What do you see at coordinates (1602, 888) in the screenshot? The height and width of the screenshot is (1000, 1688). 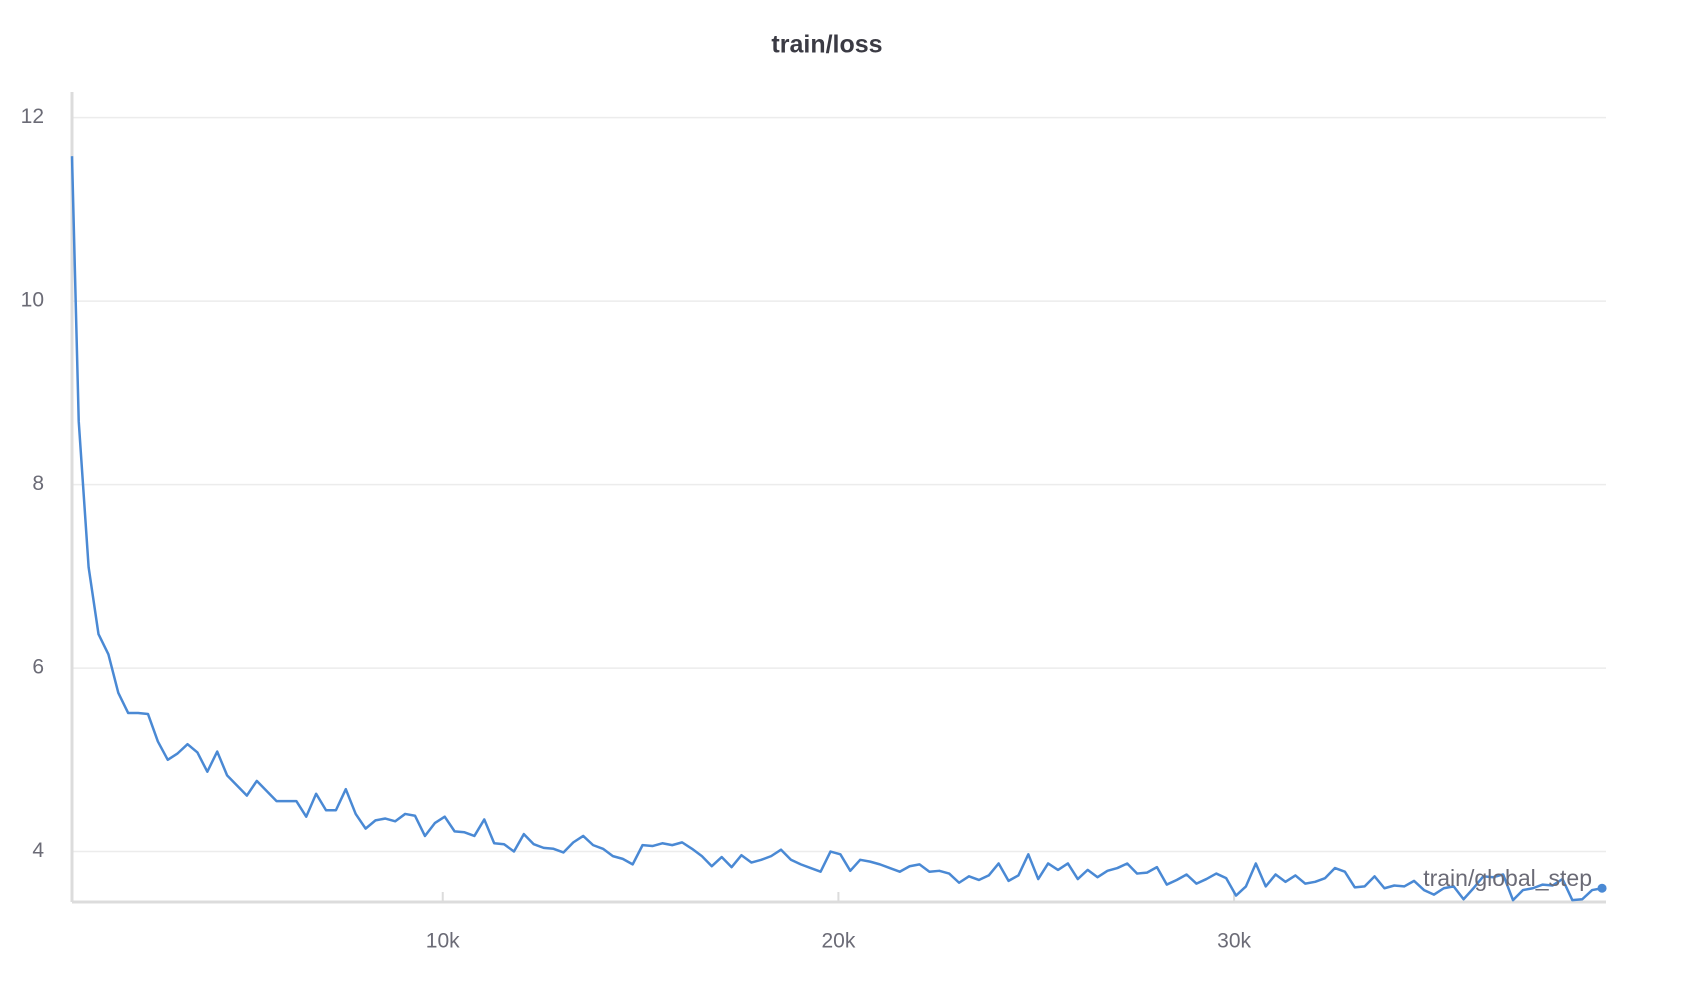 I see `end-point` at bounding box center [1602, 888].